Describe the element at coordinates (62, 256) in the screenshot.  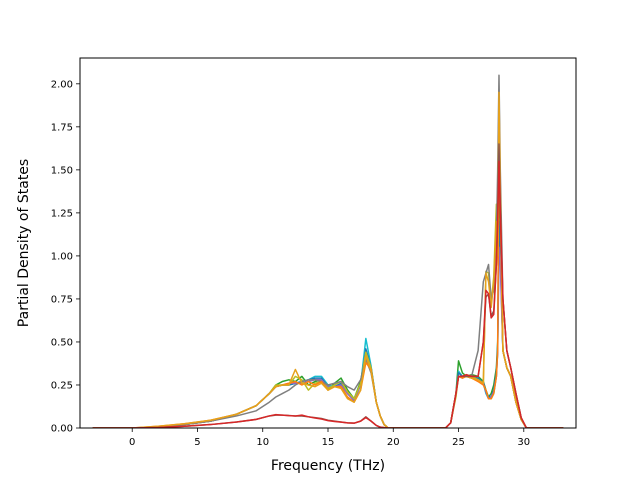
I see `y-tick-label: 1.00` at that location.